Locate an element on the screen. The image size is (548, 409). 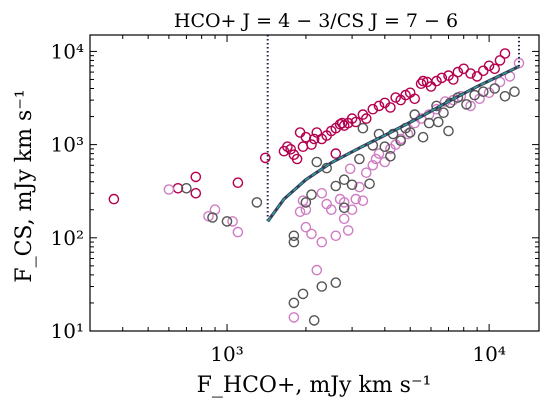
y-axis-label: F_CS, mJy km s⁻¹ is located at coordinates (24, 185).